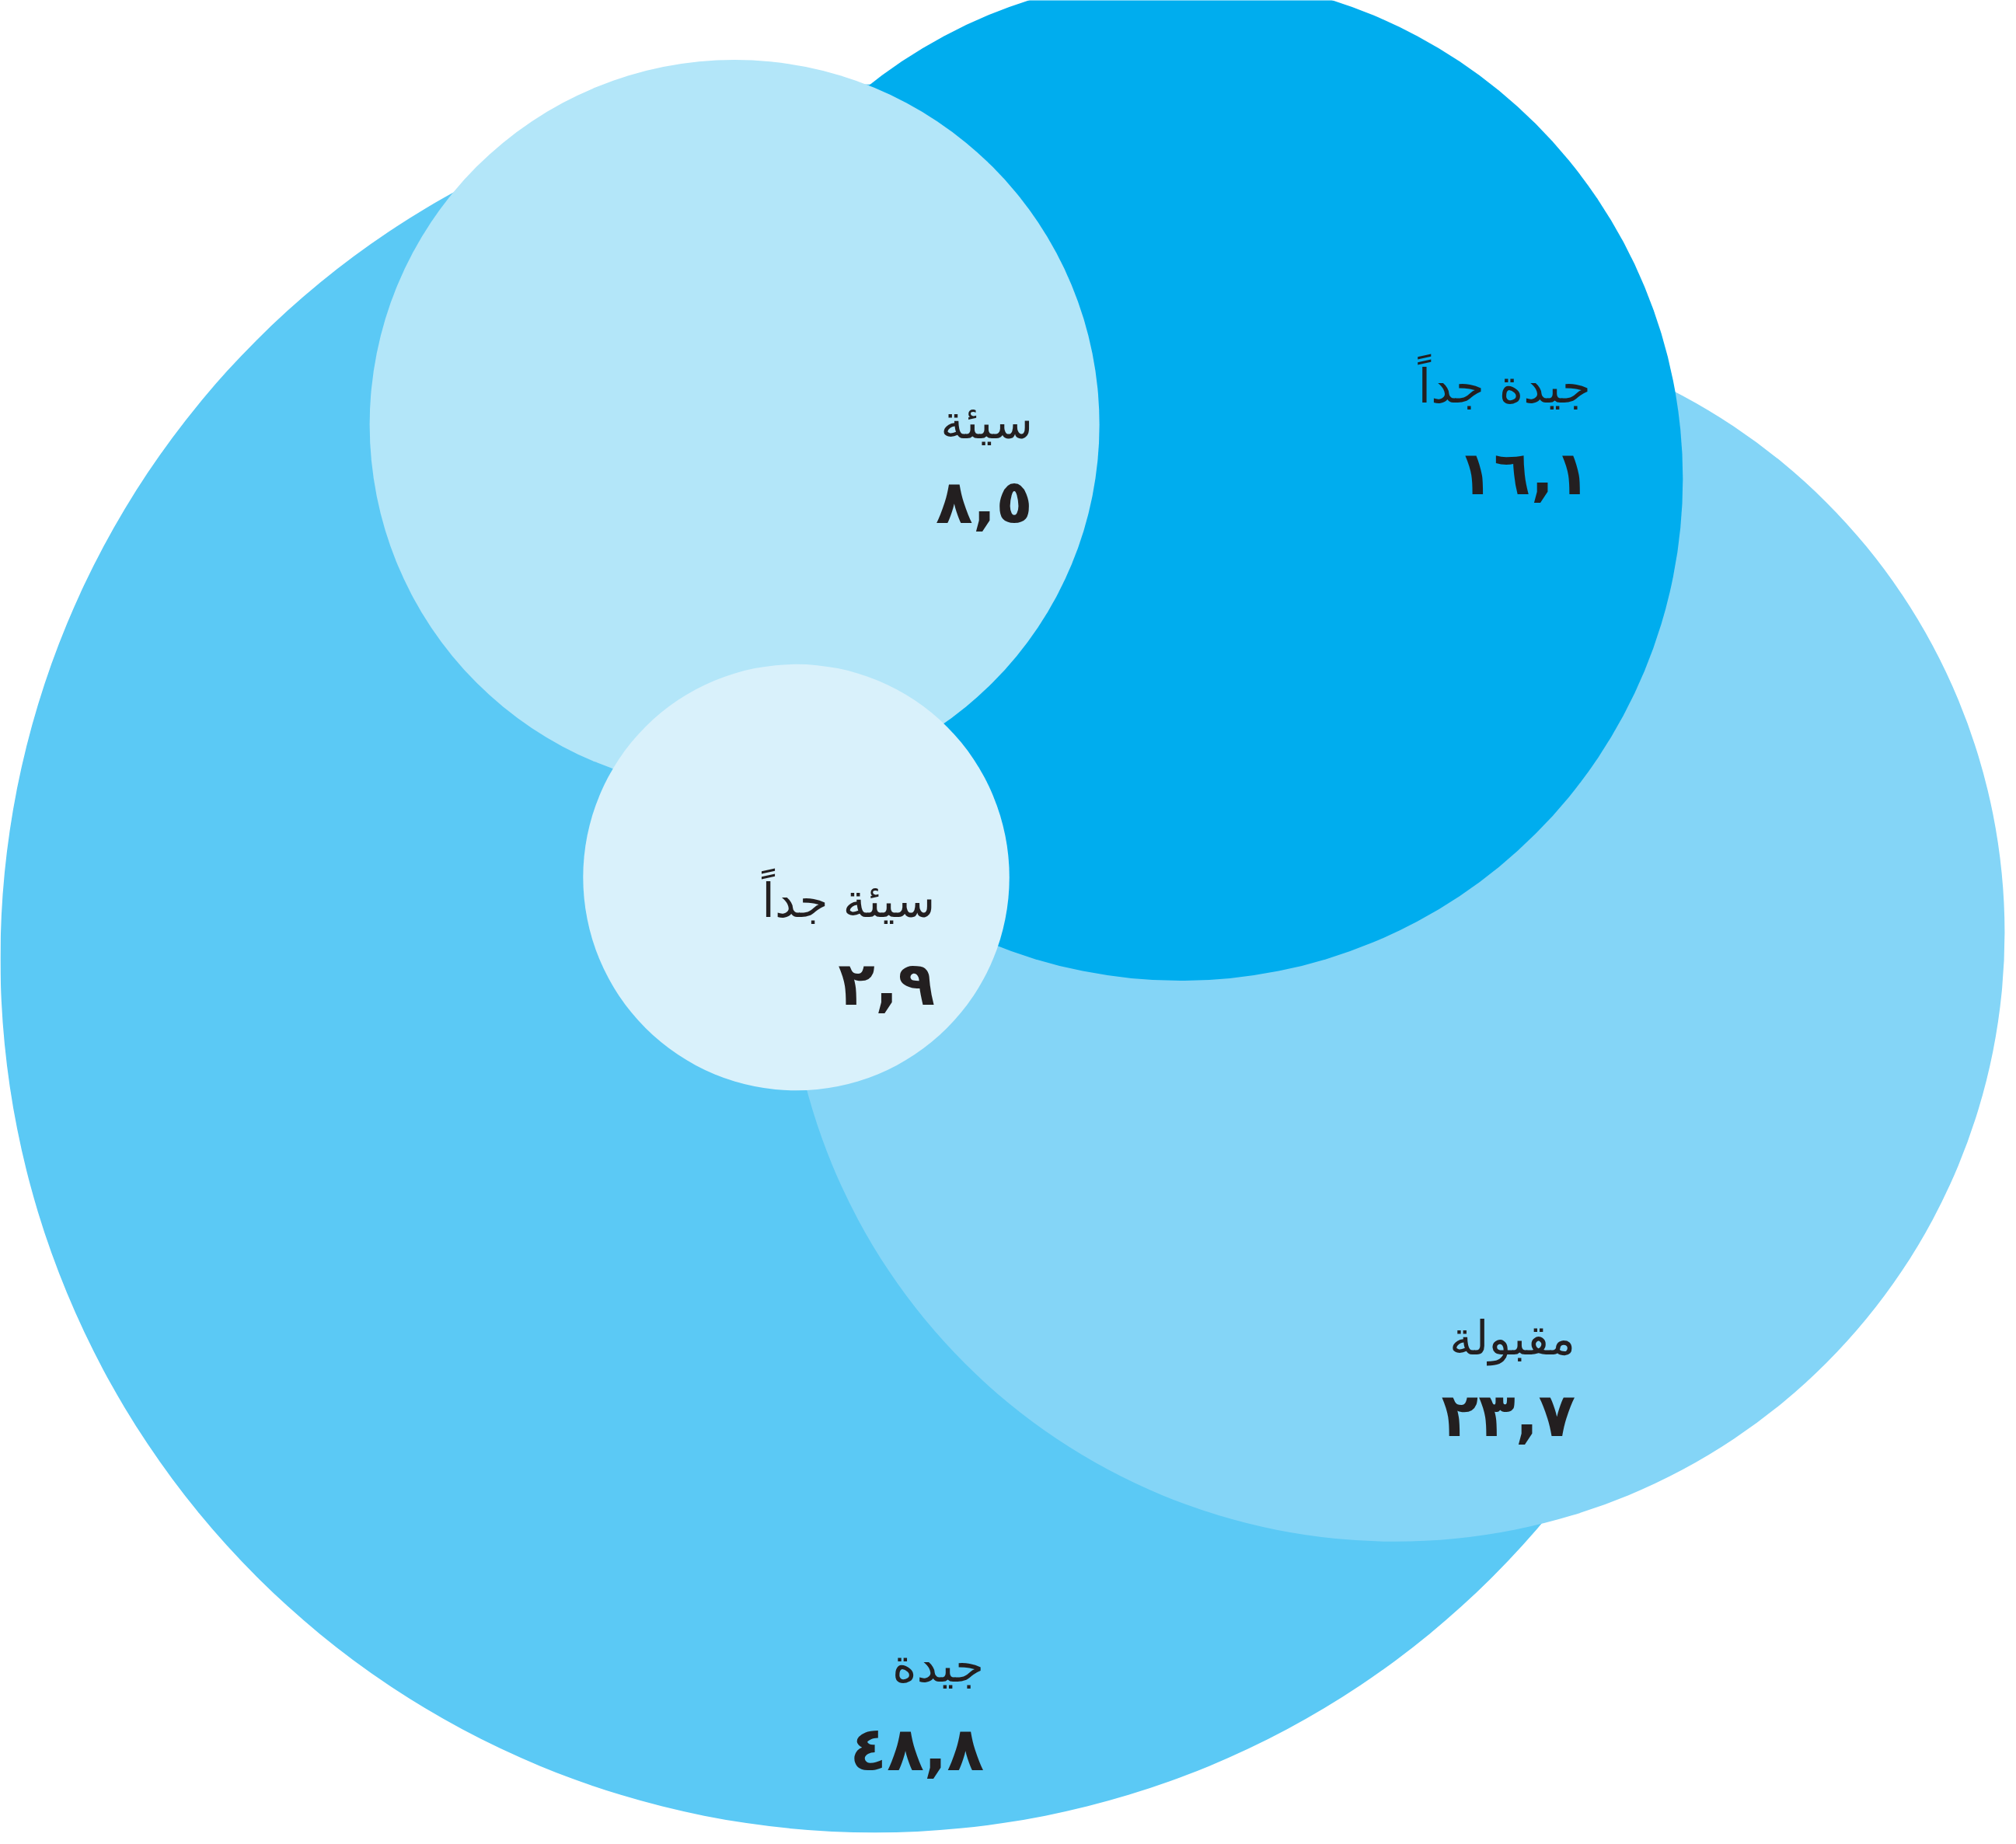  I want to click on data-label: ١٦,١, so click(1524, 473).